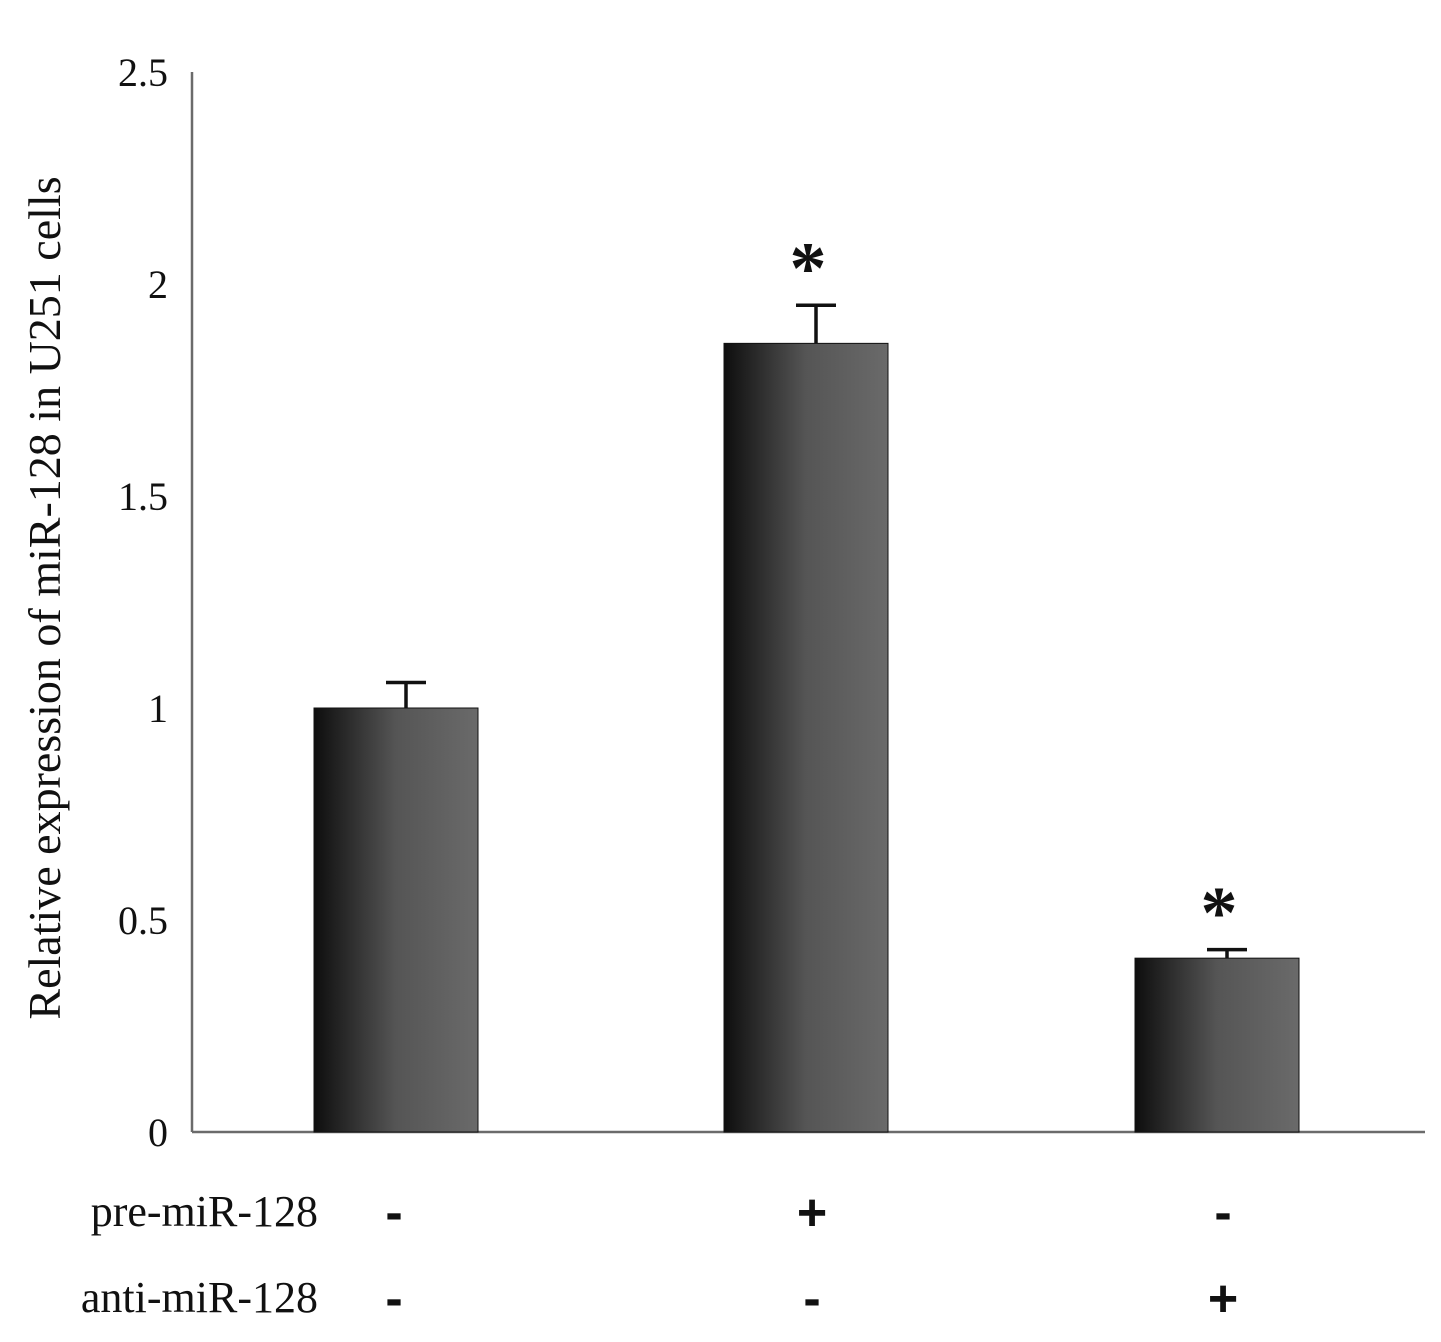 The image size is (1441, 1342). I want to click on y-tick-label: 0.5, so click(143, 920).